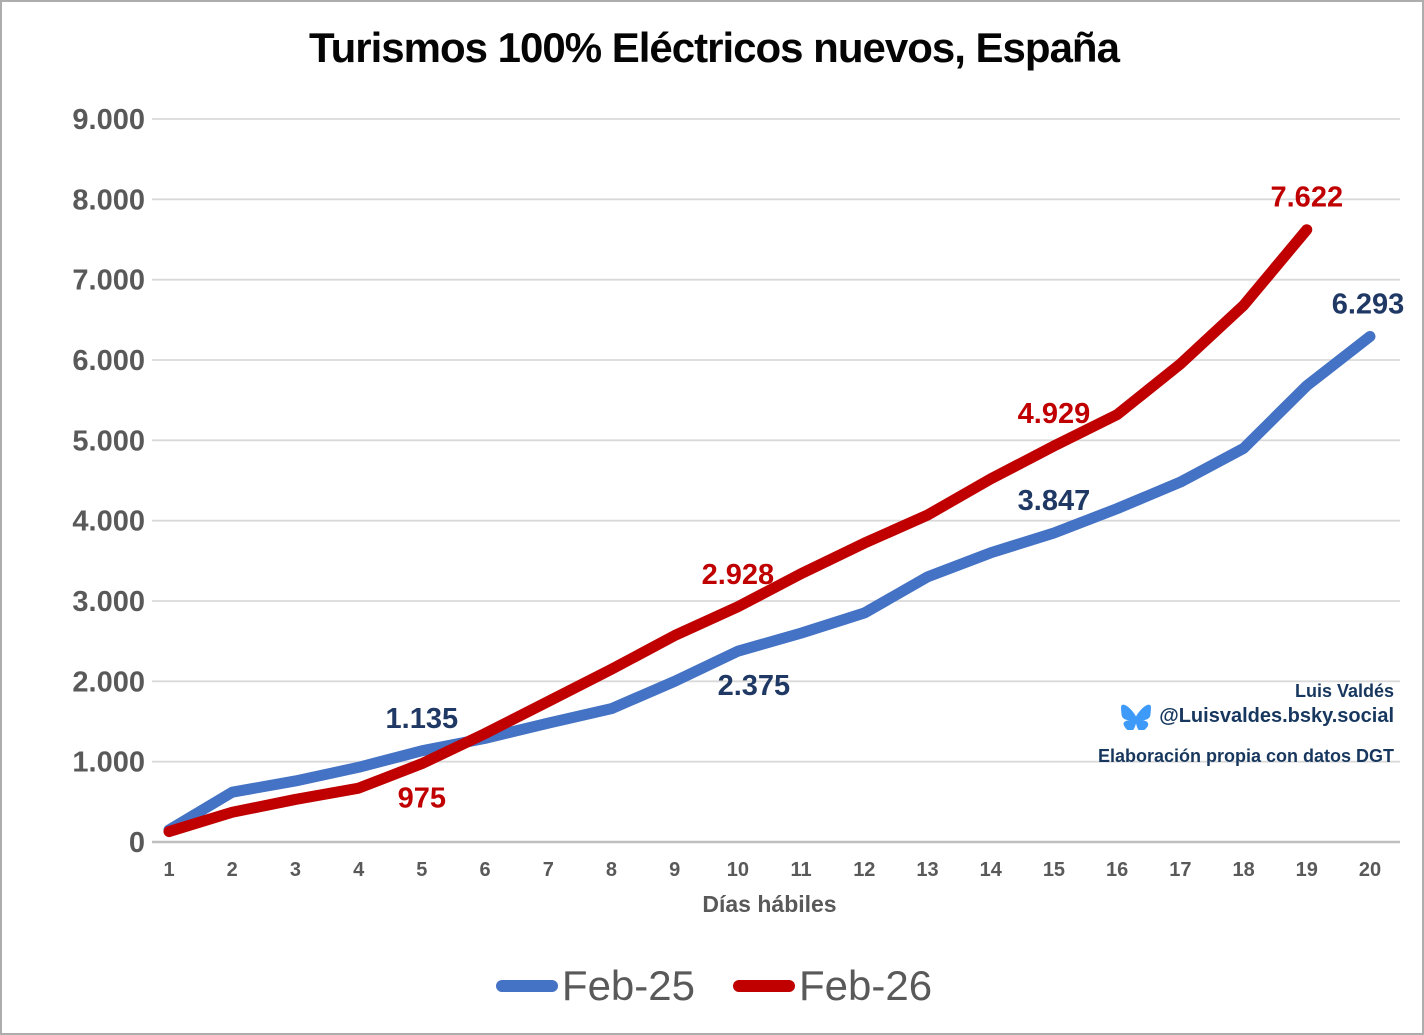 Image resolution: width=1424 pixels, height=1035 pixels. What do you see at coordinates (1054, 414) in the screenshot?
I see `data-label-feb-26-day15: 4.929` at bounding box center [1054, 414].